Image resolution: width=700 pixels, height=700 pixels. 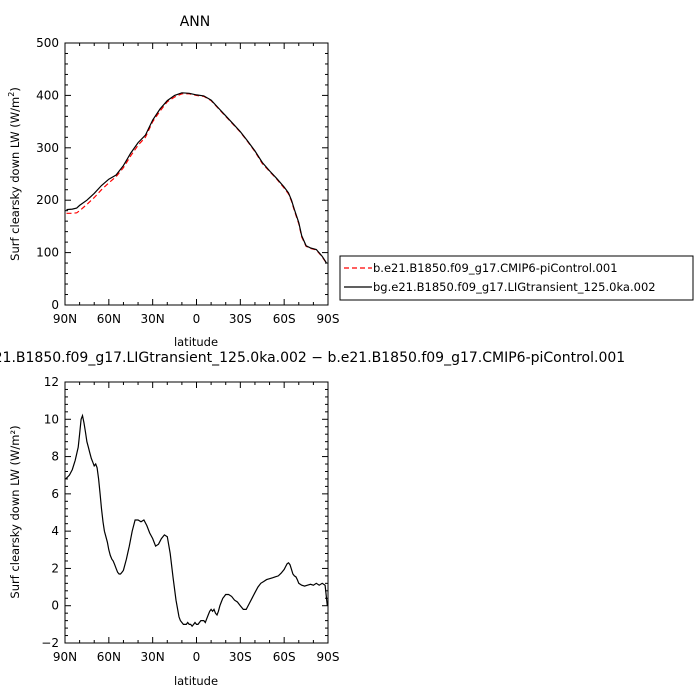 I want to click on bottom-ytick-label: 12, so click(x=51, y=382).